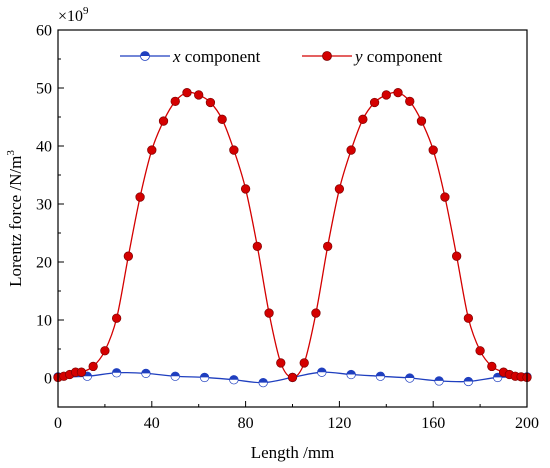 This screenshot has height=468, width=550. What do you see at coordinates (58, 423) in the screenshot?
I see `x-tick-label: 0` at bounding box center [58, 423].